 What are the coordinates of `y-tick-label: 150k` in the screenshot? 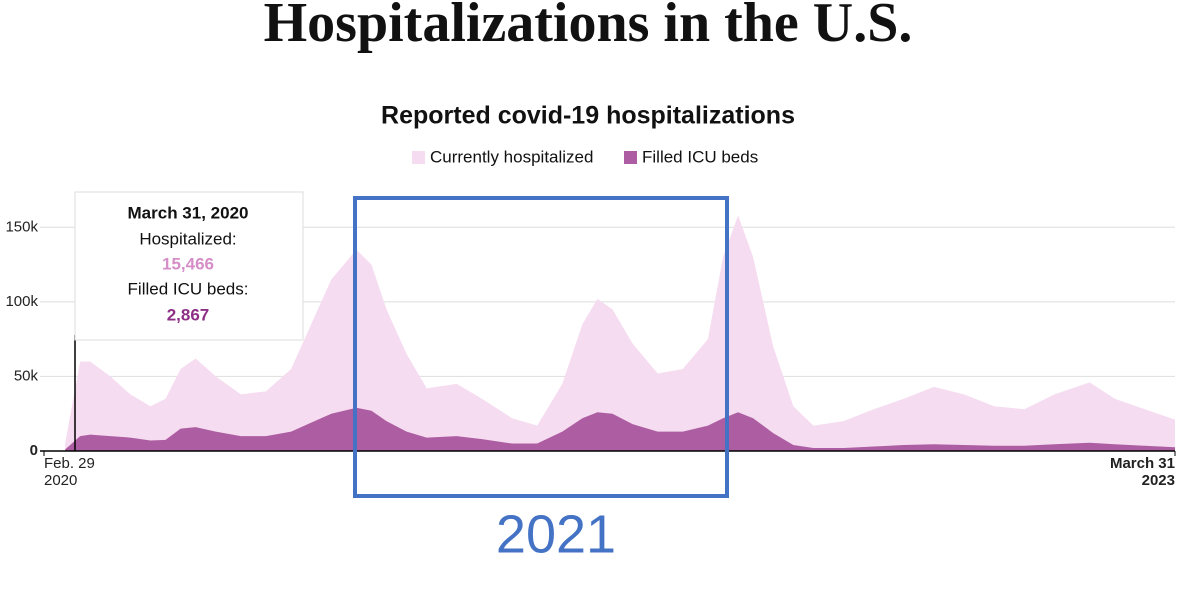 It's located at (21, 226).